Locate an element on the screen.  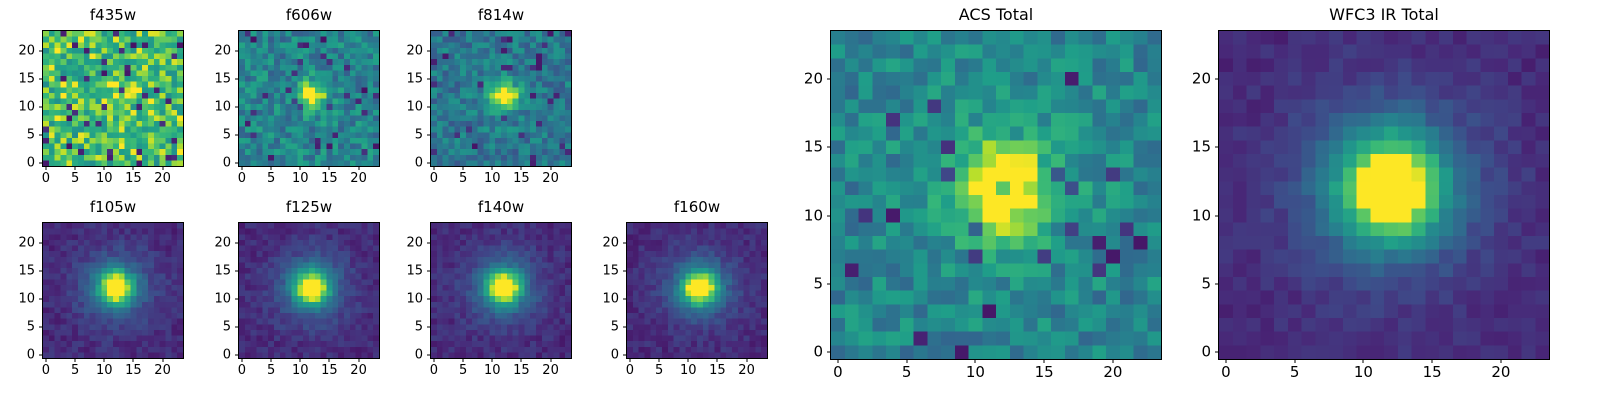
panel-title-f125w: f125w is located at coordinates (309, 207).